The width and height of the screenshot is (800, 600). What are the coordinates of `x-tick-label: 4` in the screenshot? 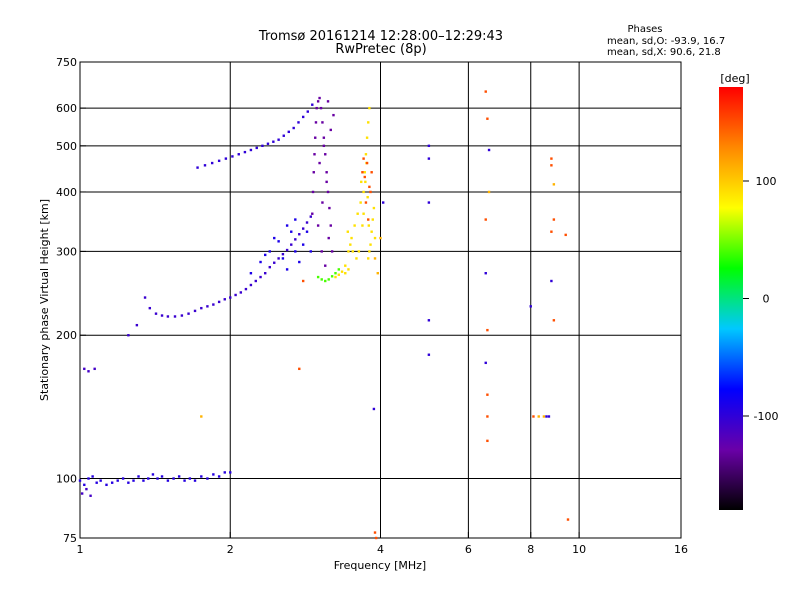 It's located at (380, 549).